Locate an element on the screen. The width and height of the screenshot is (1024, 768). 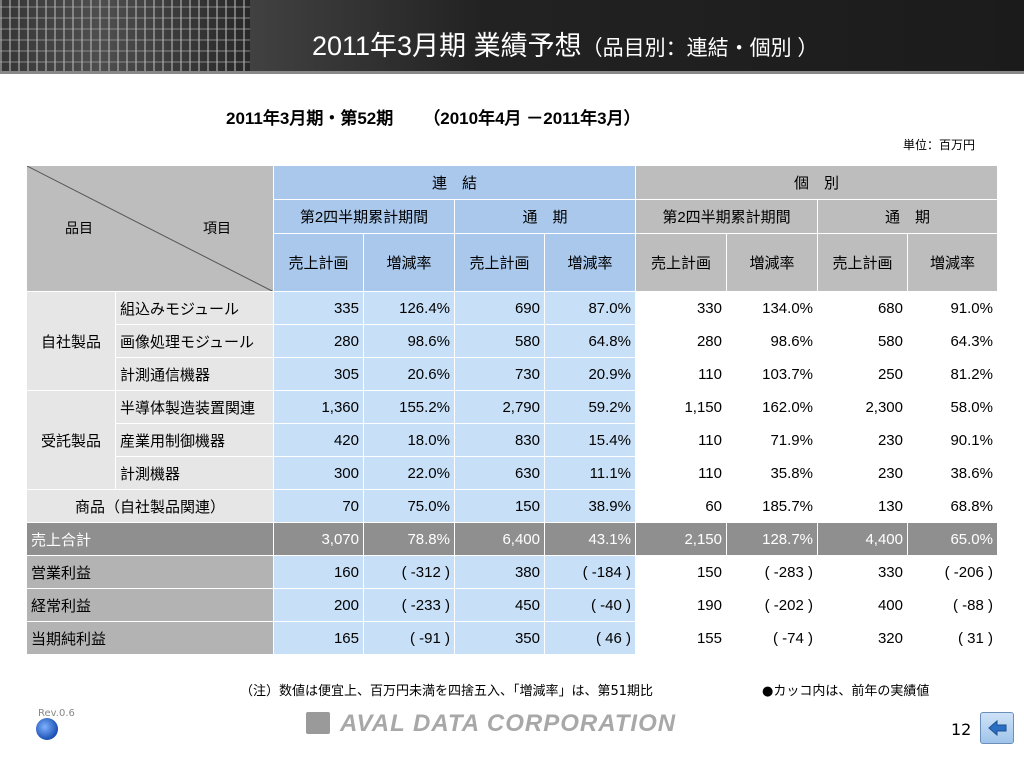
cell: 81.2% is located at coordinates (952, 374).